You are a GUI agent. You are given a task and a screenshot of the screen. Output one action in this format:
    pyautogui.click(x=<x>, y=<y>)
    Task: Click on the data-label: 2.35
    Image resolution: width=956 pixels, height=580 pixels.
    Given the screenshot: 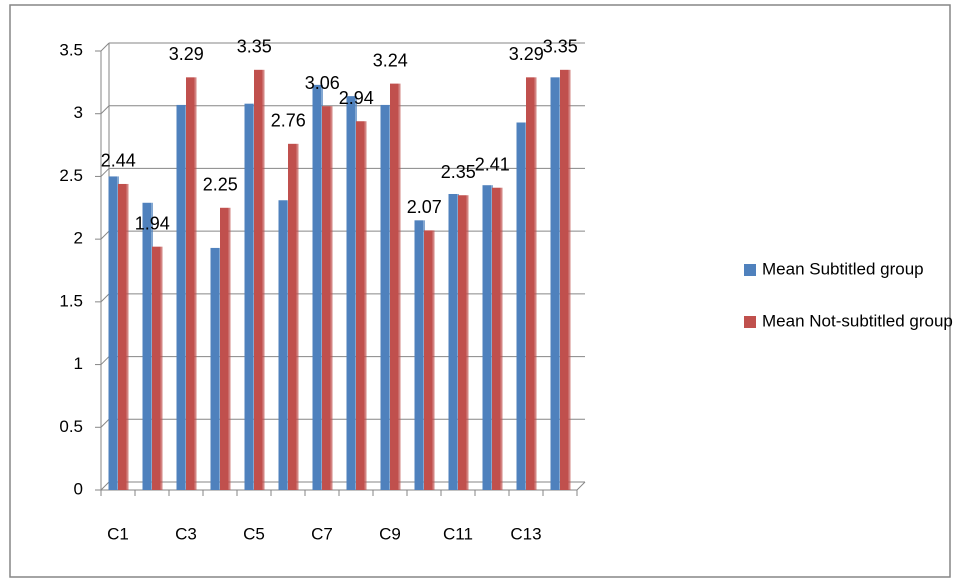 What is the action you would take?
    pyautogui.click(x=458, y=172)
    